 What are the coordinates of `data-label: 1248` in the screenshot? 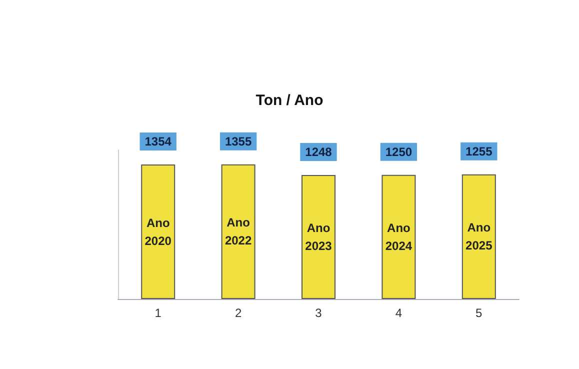 It's located at (318, 152).